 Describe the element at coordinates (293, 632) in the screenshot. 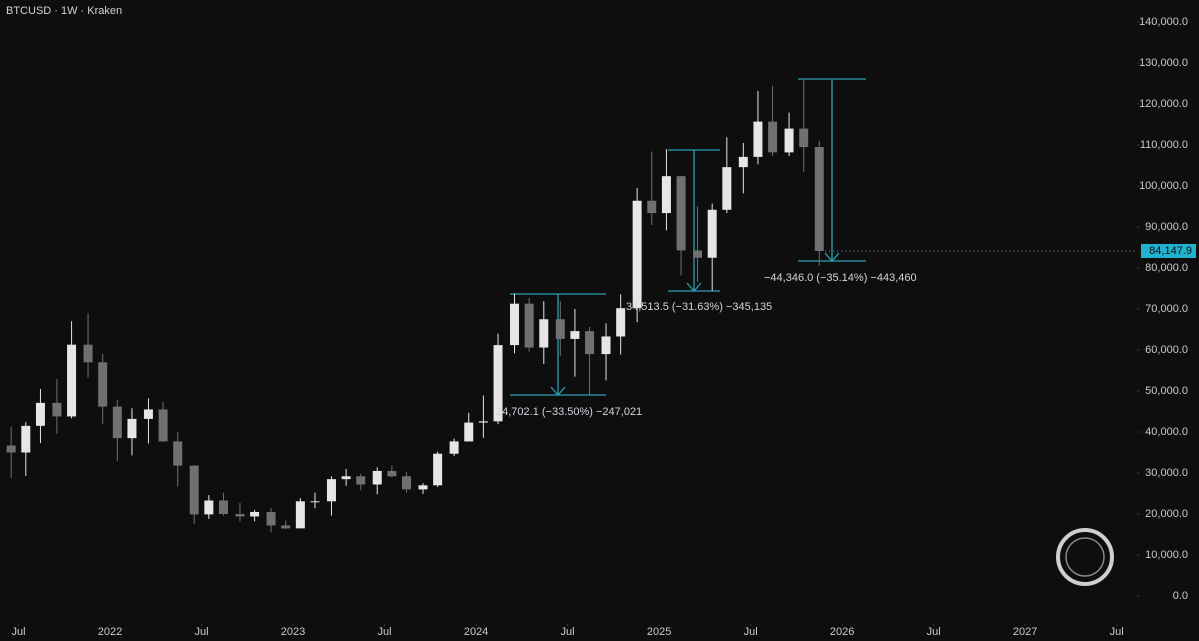

I see `x-tick-label: 2023` at that location.